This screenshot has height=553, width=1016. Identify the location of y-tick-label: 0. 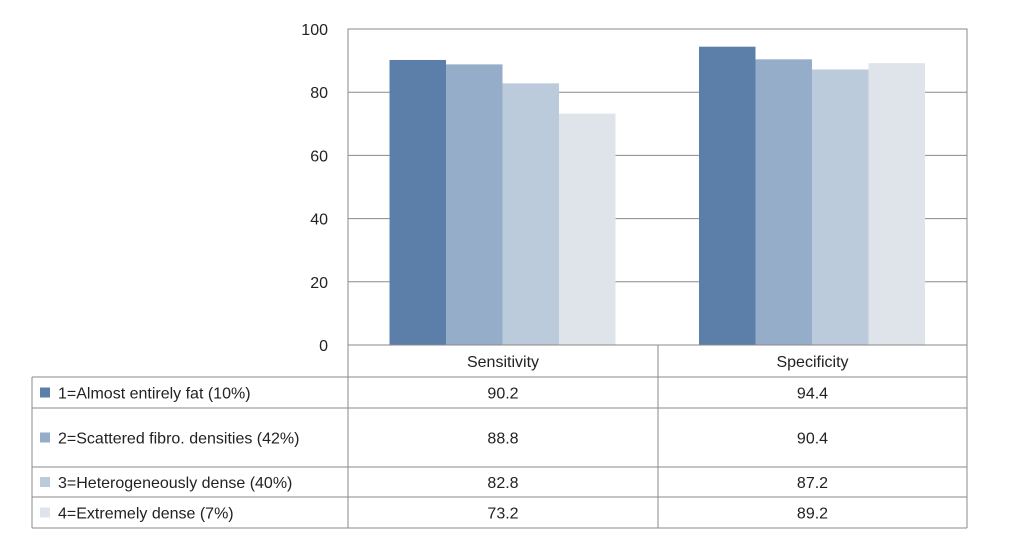
(323, 346).